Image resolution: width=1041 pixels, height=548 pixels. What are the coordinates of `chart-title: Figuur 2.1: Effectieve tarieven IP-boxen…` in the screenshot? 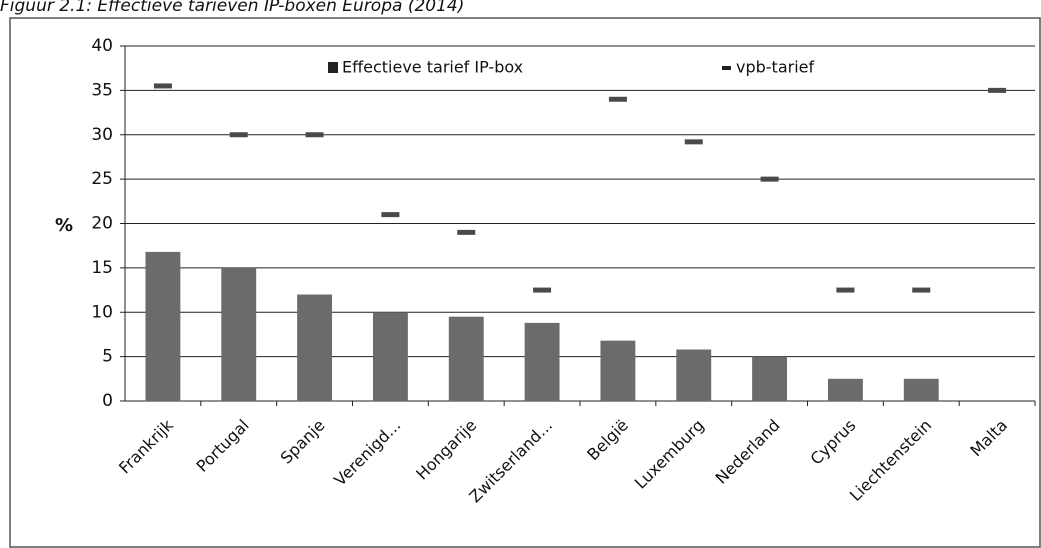 It's located at (232, 8).